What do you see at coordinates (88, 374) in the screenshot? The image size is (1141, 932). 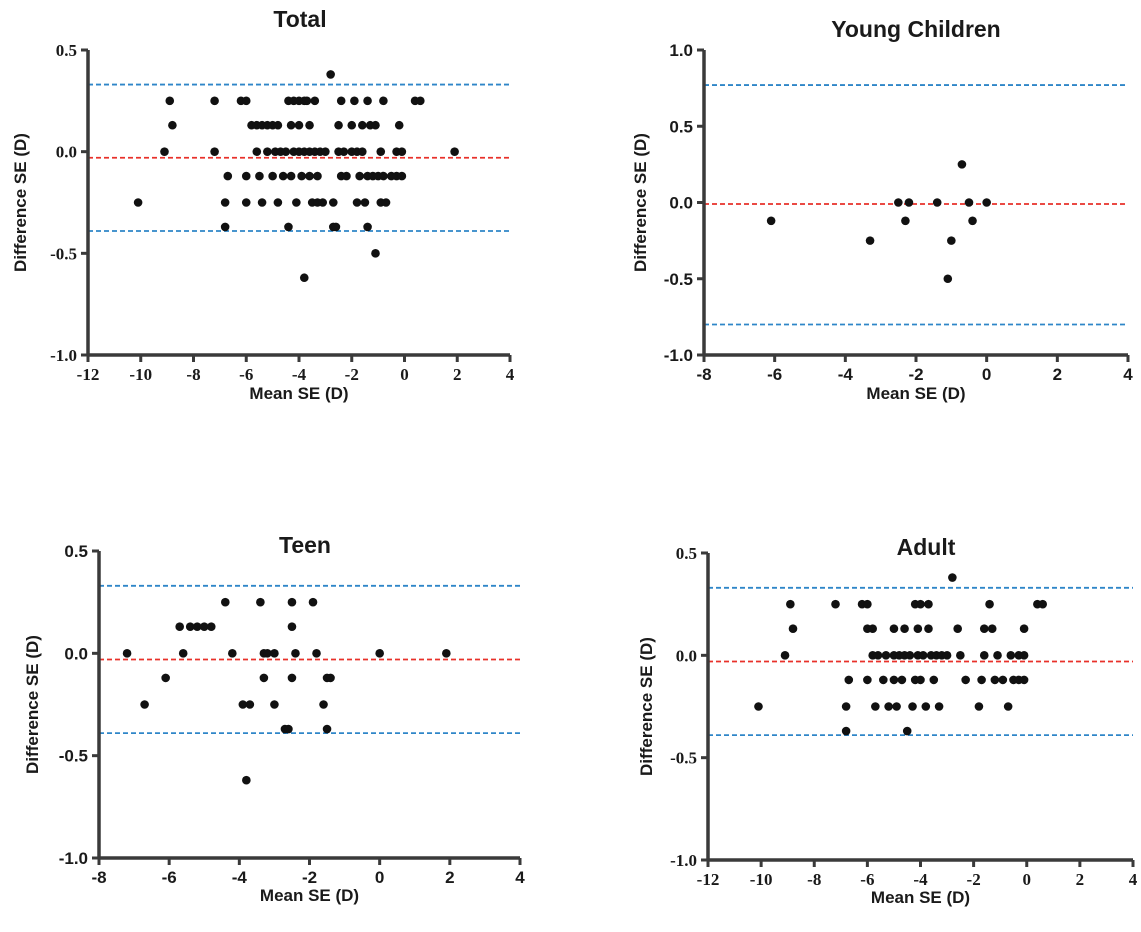 I see `x-tick-label: -12` at bounding box center [88, 374].